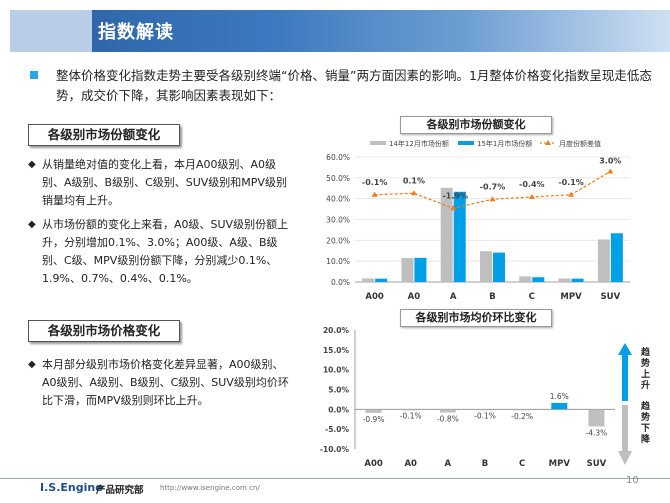 Image resolution: width=670 pixels, height=503 pixels. What do you see at coordinates (414, 180) in the screenshot?
I see `diff-label: 0.1%` at bounding box center [414, 180].